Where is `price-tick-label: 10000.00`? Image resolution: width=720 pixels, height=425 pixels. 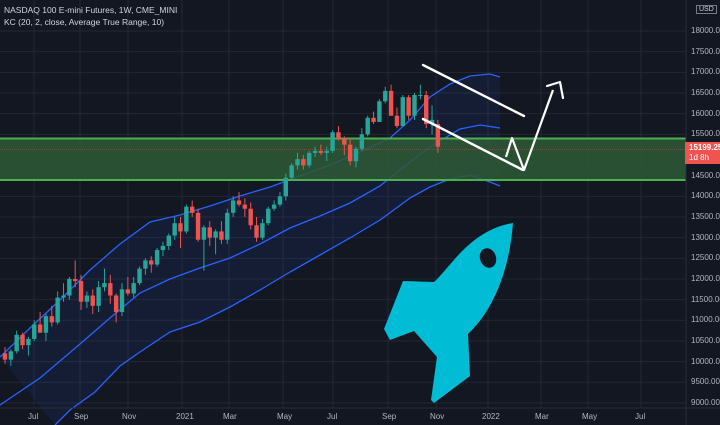 price-tick-label: 10000.00 is located at coordinates (705, 361).